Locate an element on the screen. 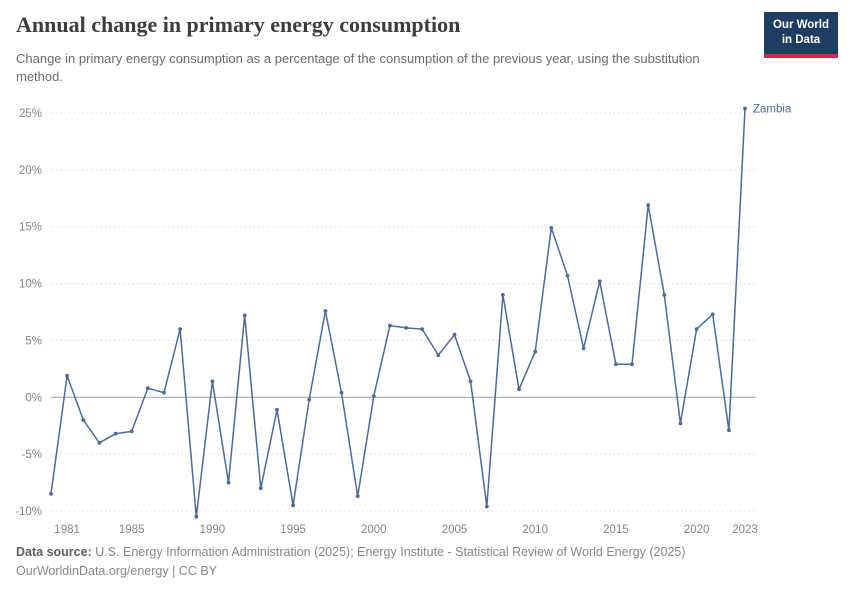 This screenshot has width=850, height=600. y-tick-label: 0% is located at coordinates (33, 398).